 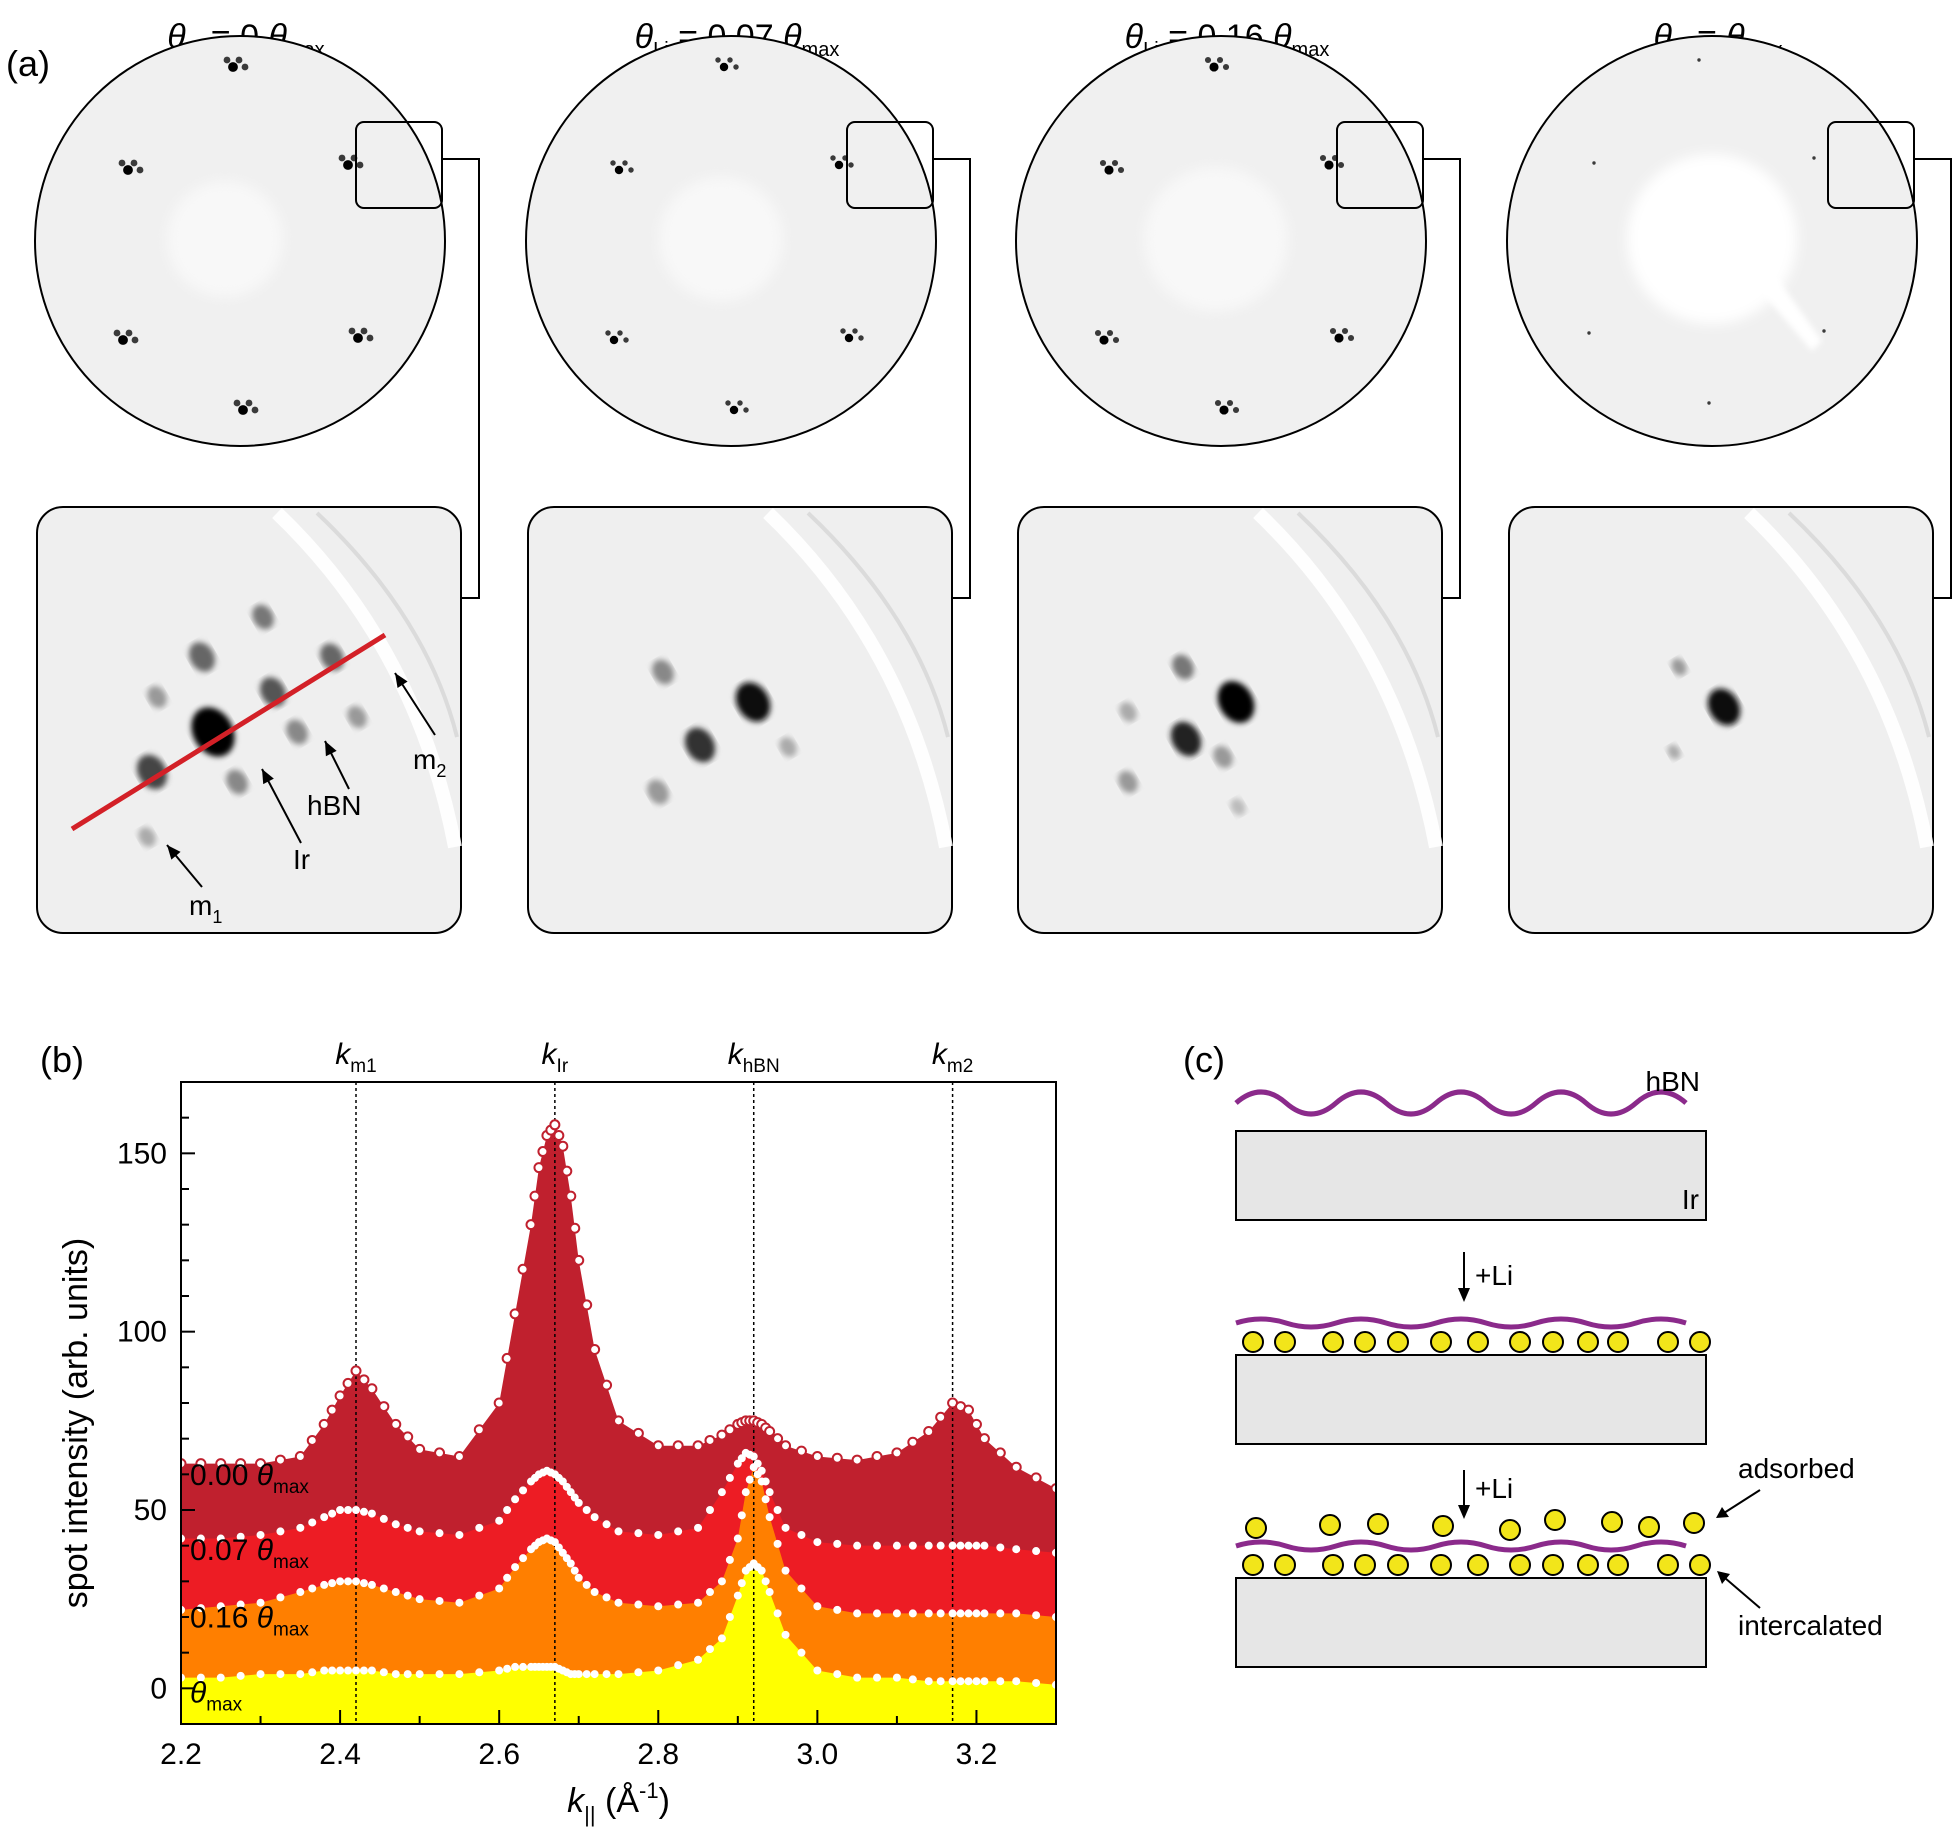 What do you see at coordinates (658, 1754) in the screenshot?
I see `x-tick-label: 2.8` at bounding box center [658, 1754].